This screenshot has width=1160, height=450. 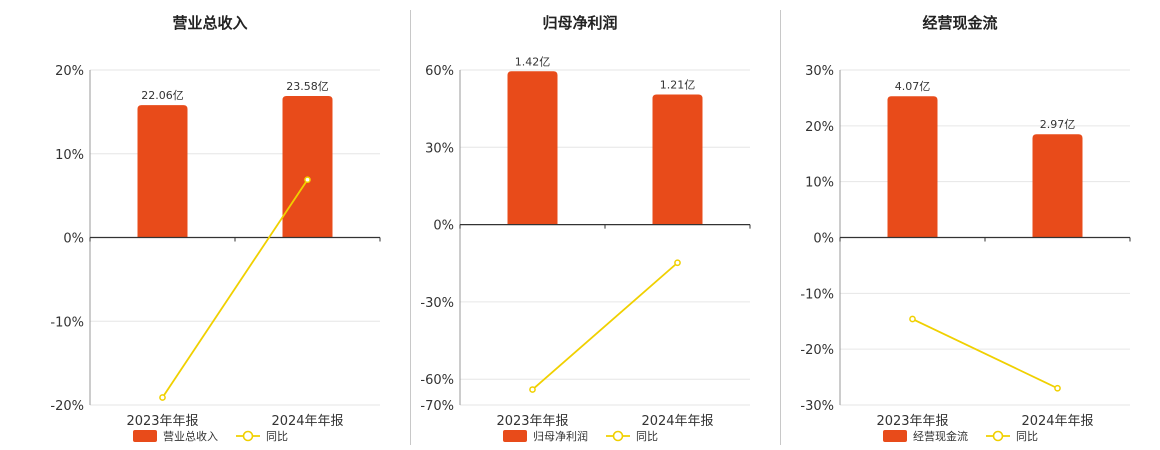 What do you see at coordinates (560, 436) in the screenshot?
I see `legend-bar-label: 归母净利润` at bounding box center [560, 436].